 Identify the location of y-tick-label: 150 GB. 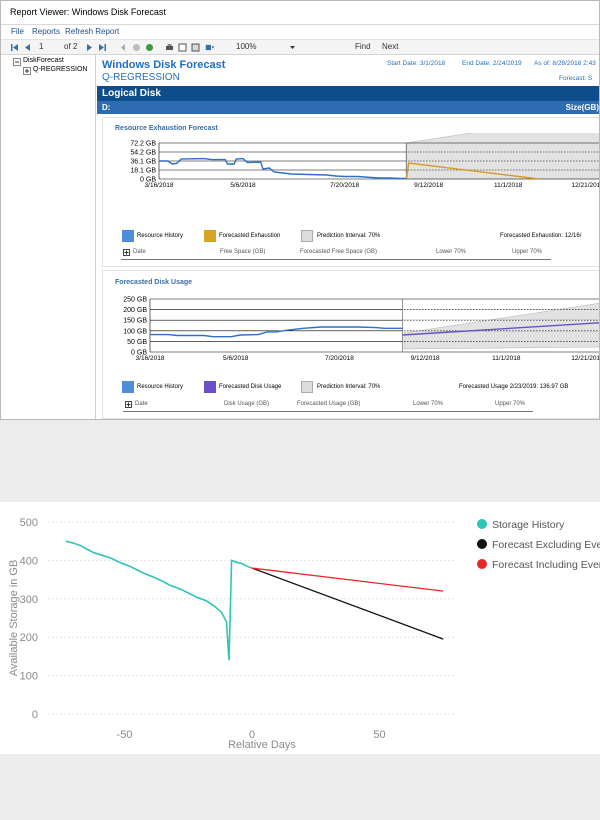
(135, 321).